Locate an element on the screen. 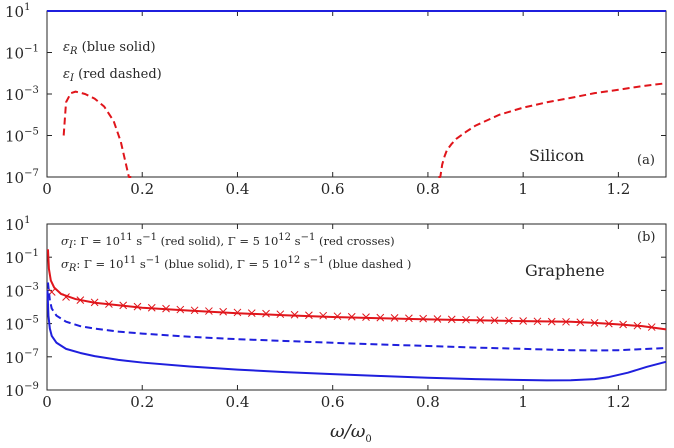 This screenshot has width=674, height=448. panel-a-ytick-label: 10⁻⁵ is located at coordinates (22, 136).